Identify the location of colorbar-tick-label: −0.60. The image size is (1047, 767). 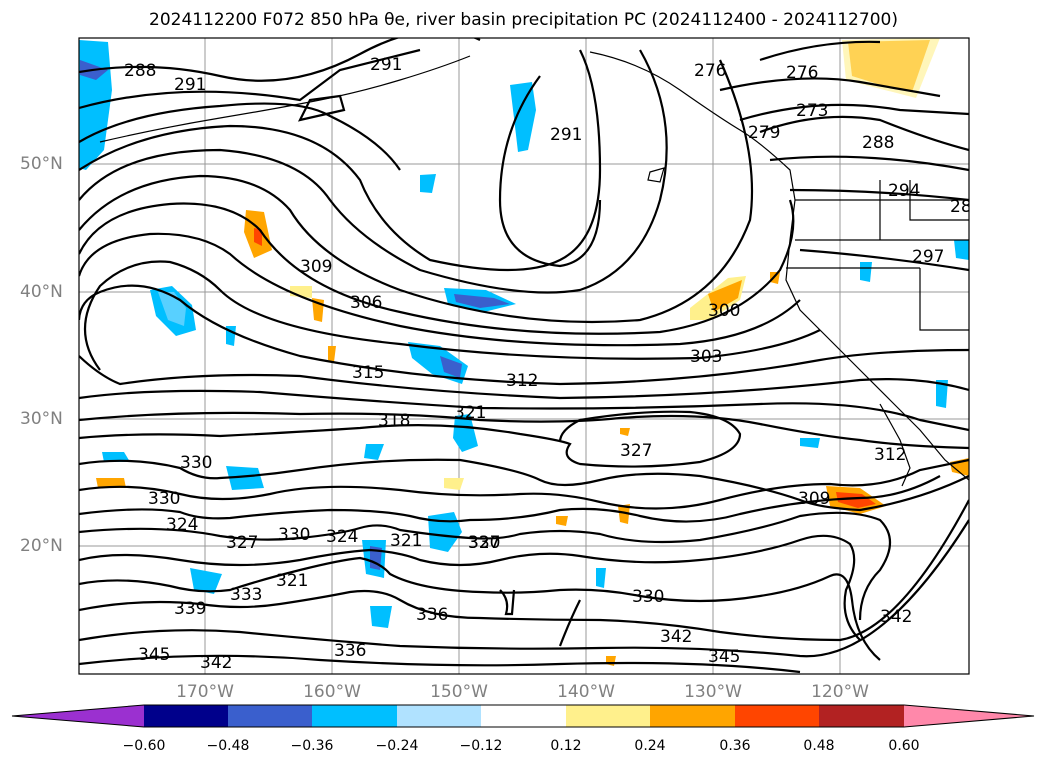
(144, 746).